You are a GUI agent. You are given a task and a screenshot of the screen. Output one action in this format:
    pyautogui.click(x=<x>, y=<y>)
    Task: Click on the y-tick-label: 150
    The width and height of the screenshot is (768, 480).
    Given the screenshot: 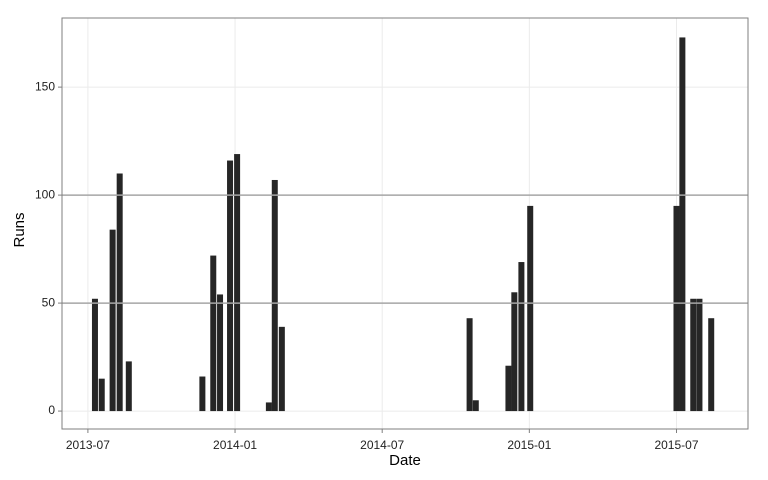 What is the action you would take?
    pyautogui.click(x=45, y=86)
    